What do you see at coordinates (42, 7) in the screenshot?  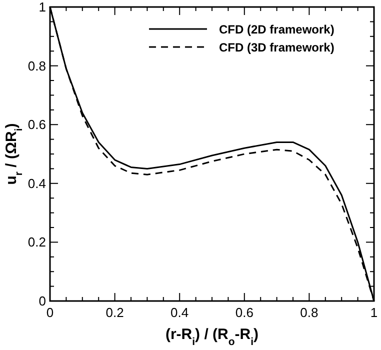 I see `y-tick-label: 1` at bounding box center [42, 7].